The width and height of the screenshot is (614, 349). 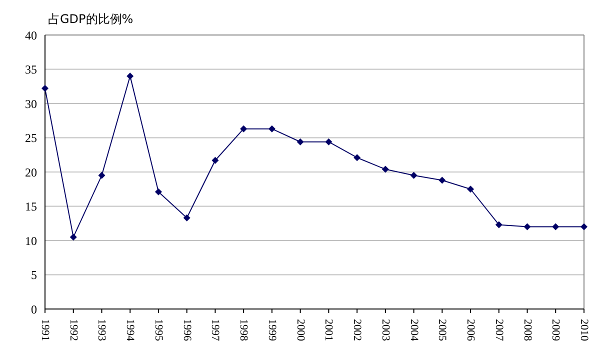 I want to click on y-tick-label: 25, so click(x=31, y=138).